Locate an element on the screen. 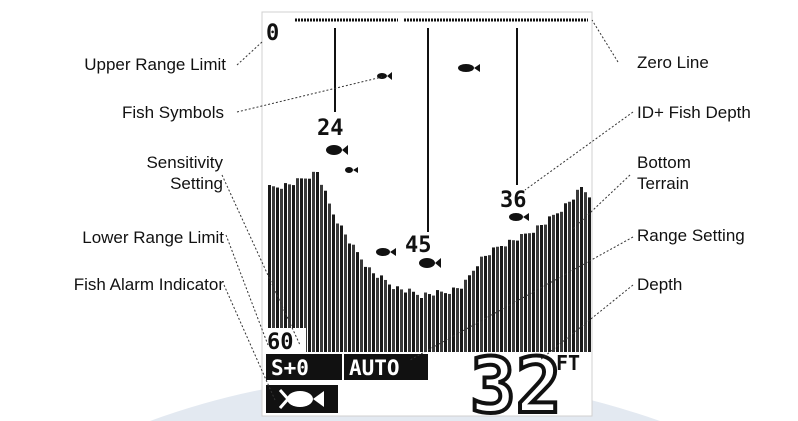 This screenshot has width=798, height=421. fish-depth-label-2: 45 is located at coordinates (418, 245).